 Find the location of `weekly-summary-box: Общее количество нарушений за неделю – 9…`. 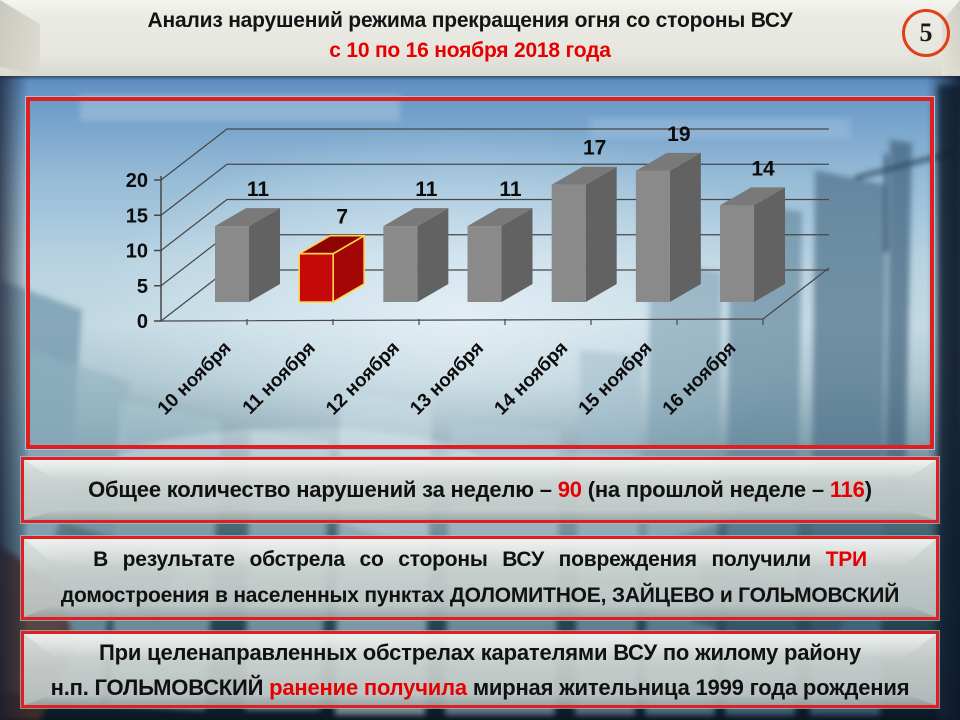

weekly-summary-box: Общее количество нарушений за неделю – 9… is located at coordinates (480, 490).